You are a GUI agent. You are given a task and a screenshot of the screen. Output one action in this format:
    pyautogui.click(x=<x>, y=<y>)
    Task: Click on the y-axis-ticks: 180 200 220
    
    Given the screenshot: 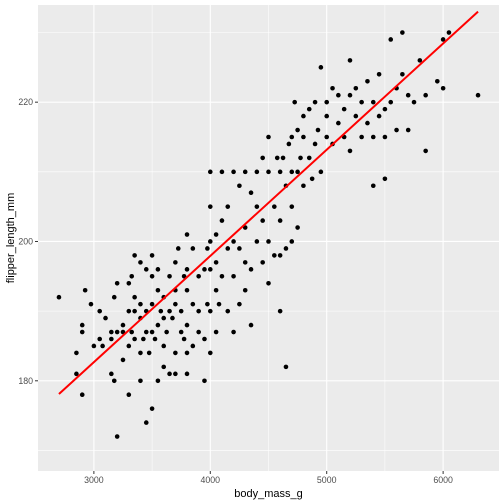 What is the action you would take?
    pyautogui.click(x=28, y=241)
    